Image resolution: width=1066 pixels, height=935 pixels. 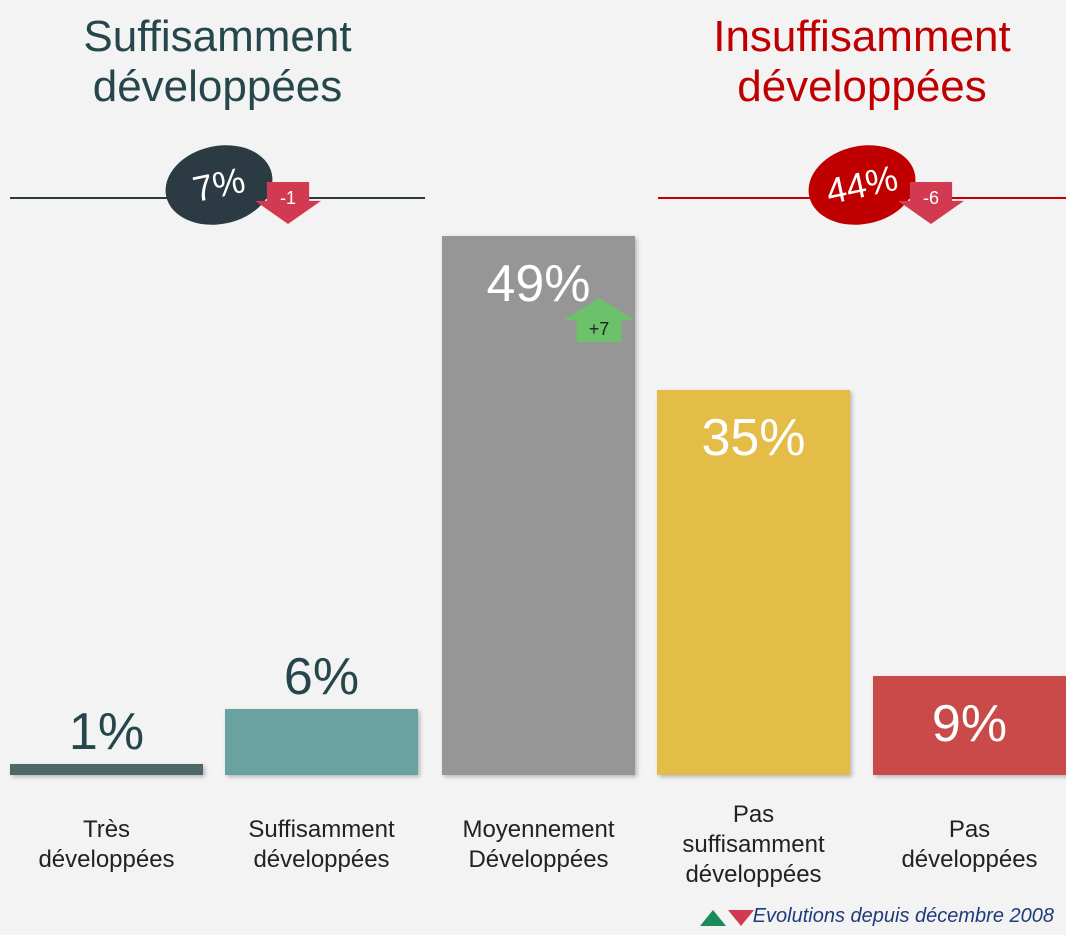 What do you see at coordinates (538, 844) in the screenshot?
I see `x-tick-label: Moyennement Développées` at bounding box center [538, 844].